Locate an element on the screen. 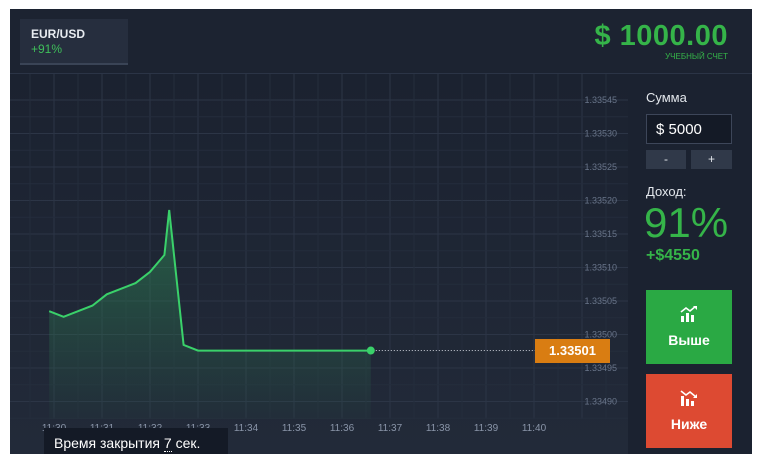 The image size is (768, 472). current-price-point is located at coordinates (370, 350).